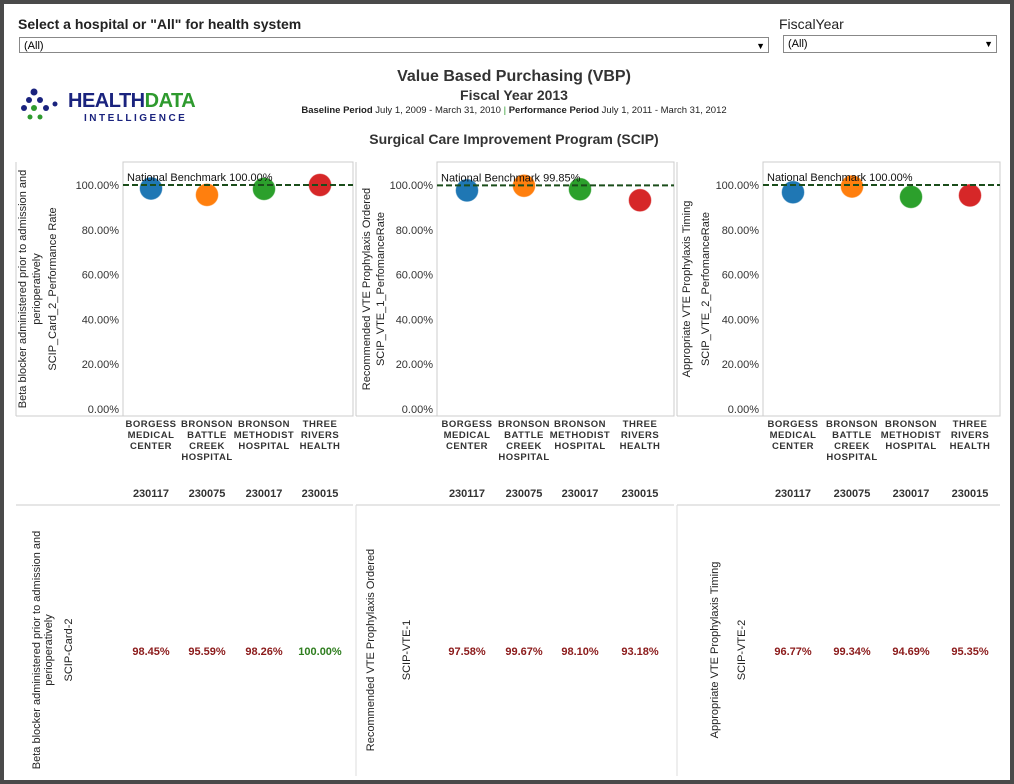  I want to click on benchmark-label: National Benchmark 100.00%, so click(840, 178).